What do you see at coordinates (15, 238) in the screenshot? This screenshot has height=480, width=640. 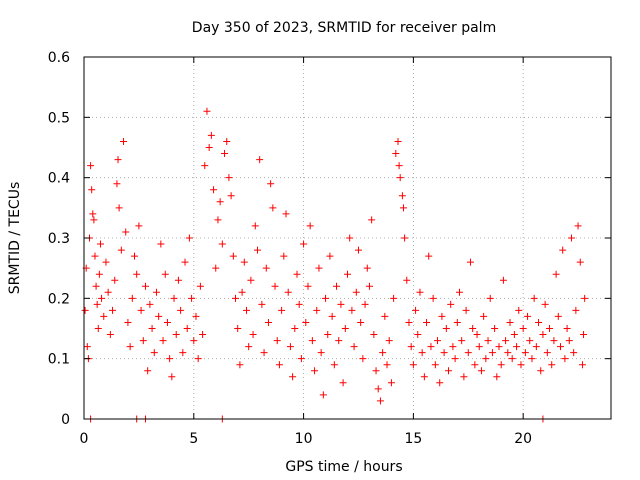 I see `y-axis-label: SRMTID / TECUs` at bounding box center [15, 238].